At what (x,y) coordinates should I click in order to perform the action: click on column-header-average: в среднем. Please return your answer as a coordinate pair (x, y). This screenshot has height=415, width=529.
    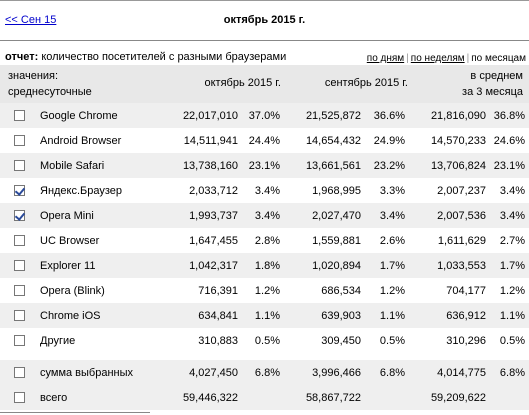
    Looking at the image, I should click on (496, 76).